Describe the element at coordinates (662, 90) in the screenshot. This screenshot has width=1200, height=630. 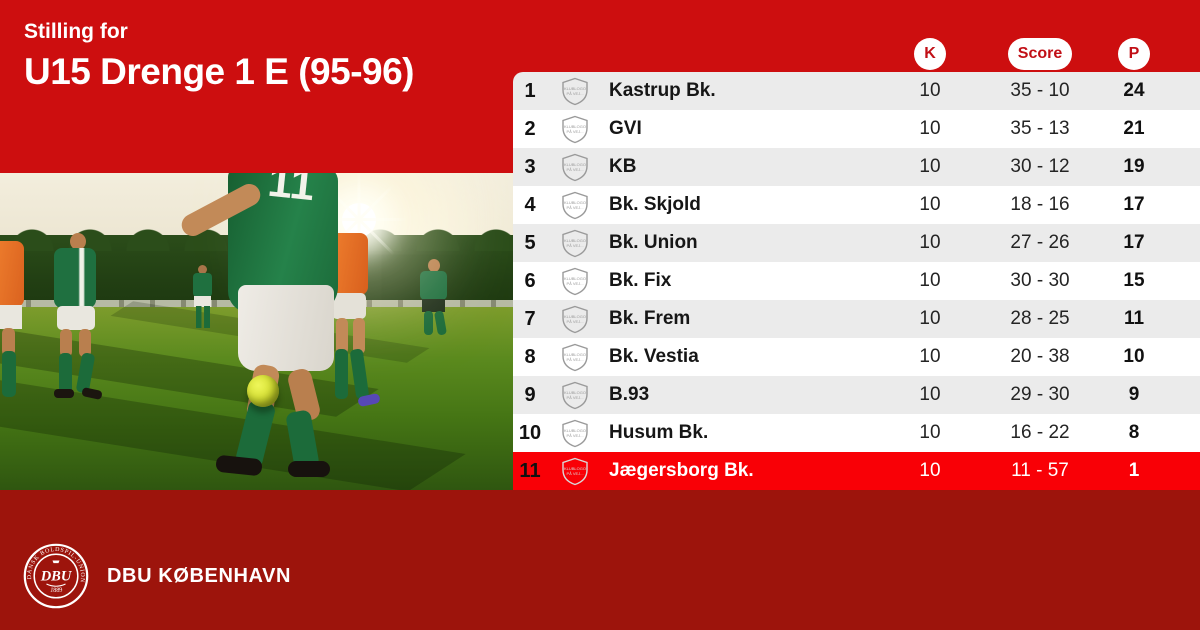
I see `team-name-cell: Kastrup Bk.` at that location.